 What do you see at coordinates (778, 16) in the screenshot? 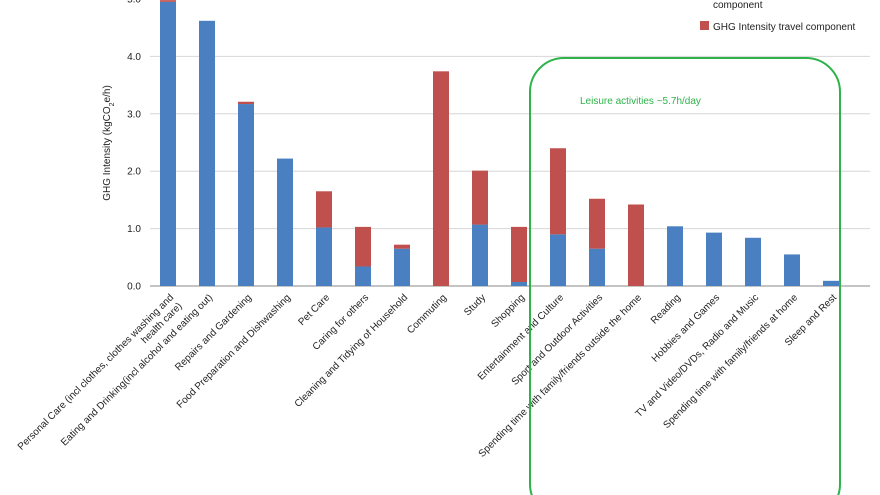
I see `legend: component GHG Intensity travel component` at bounding box center [778, 16].